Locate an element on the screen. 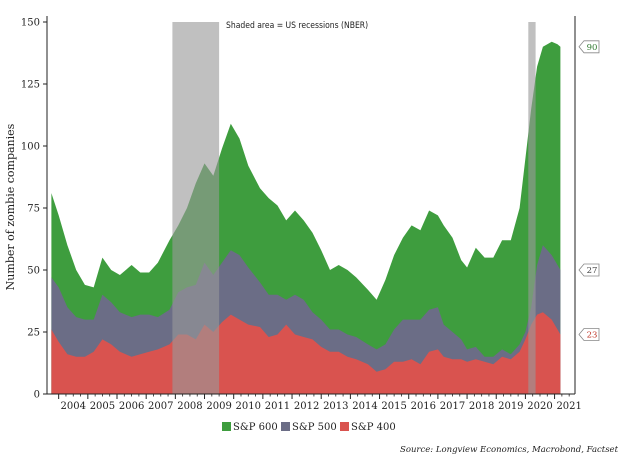 This screenshot has height=464, width=627. y-tick-label-150: 150 is located at coordinates (30, 23).